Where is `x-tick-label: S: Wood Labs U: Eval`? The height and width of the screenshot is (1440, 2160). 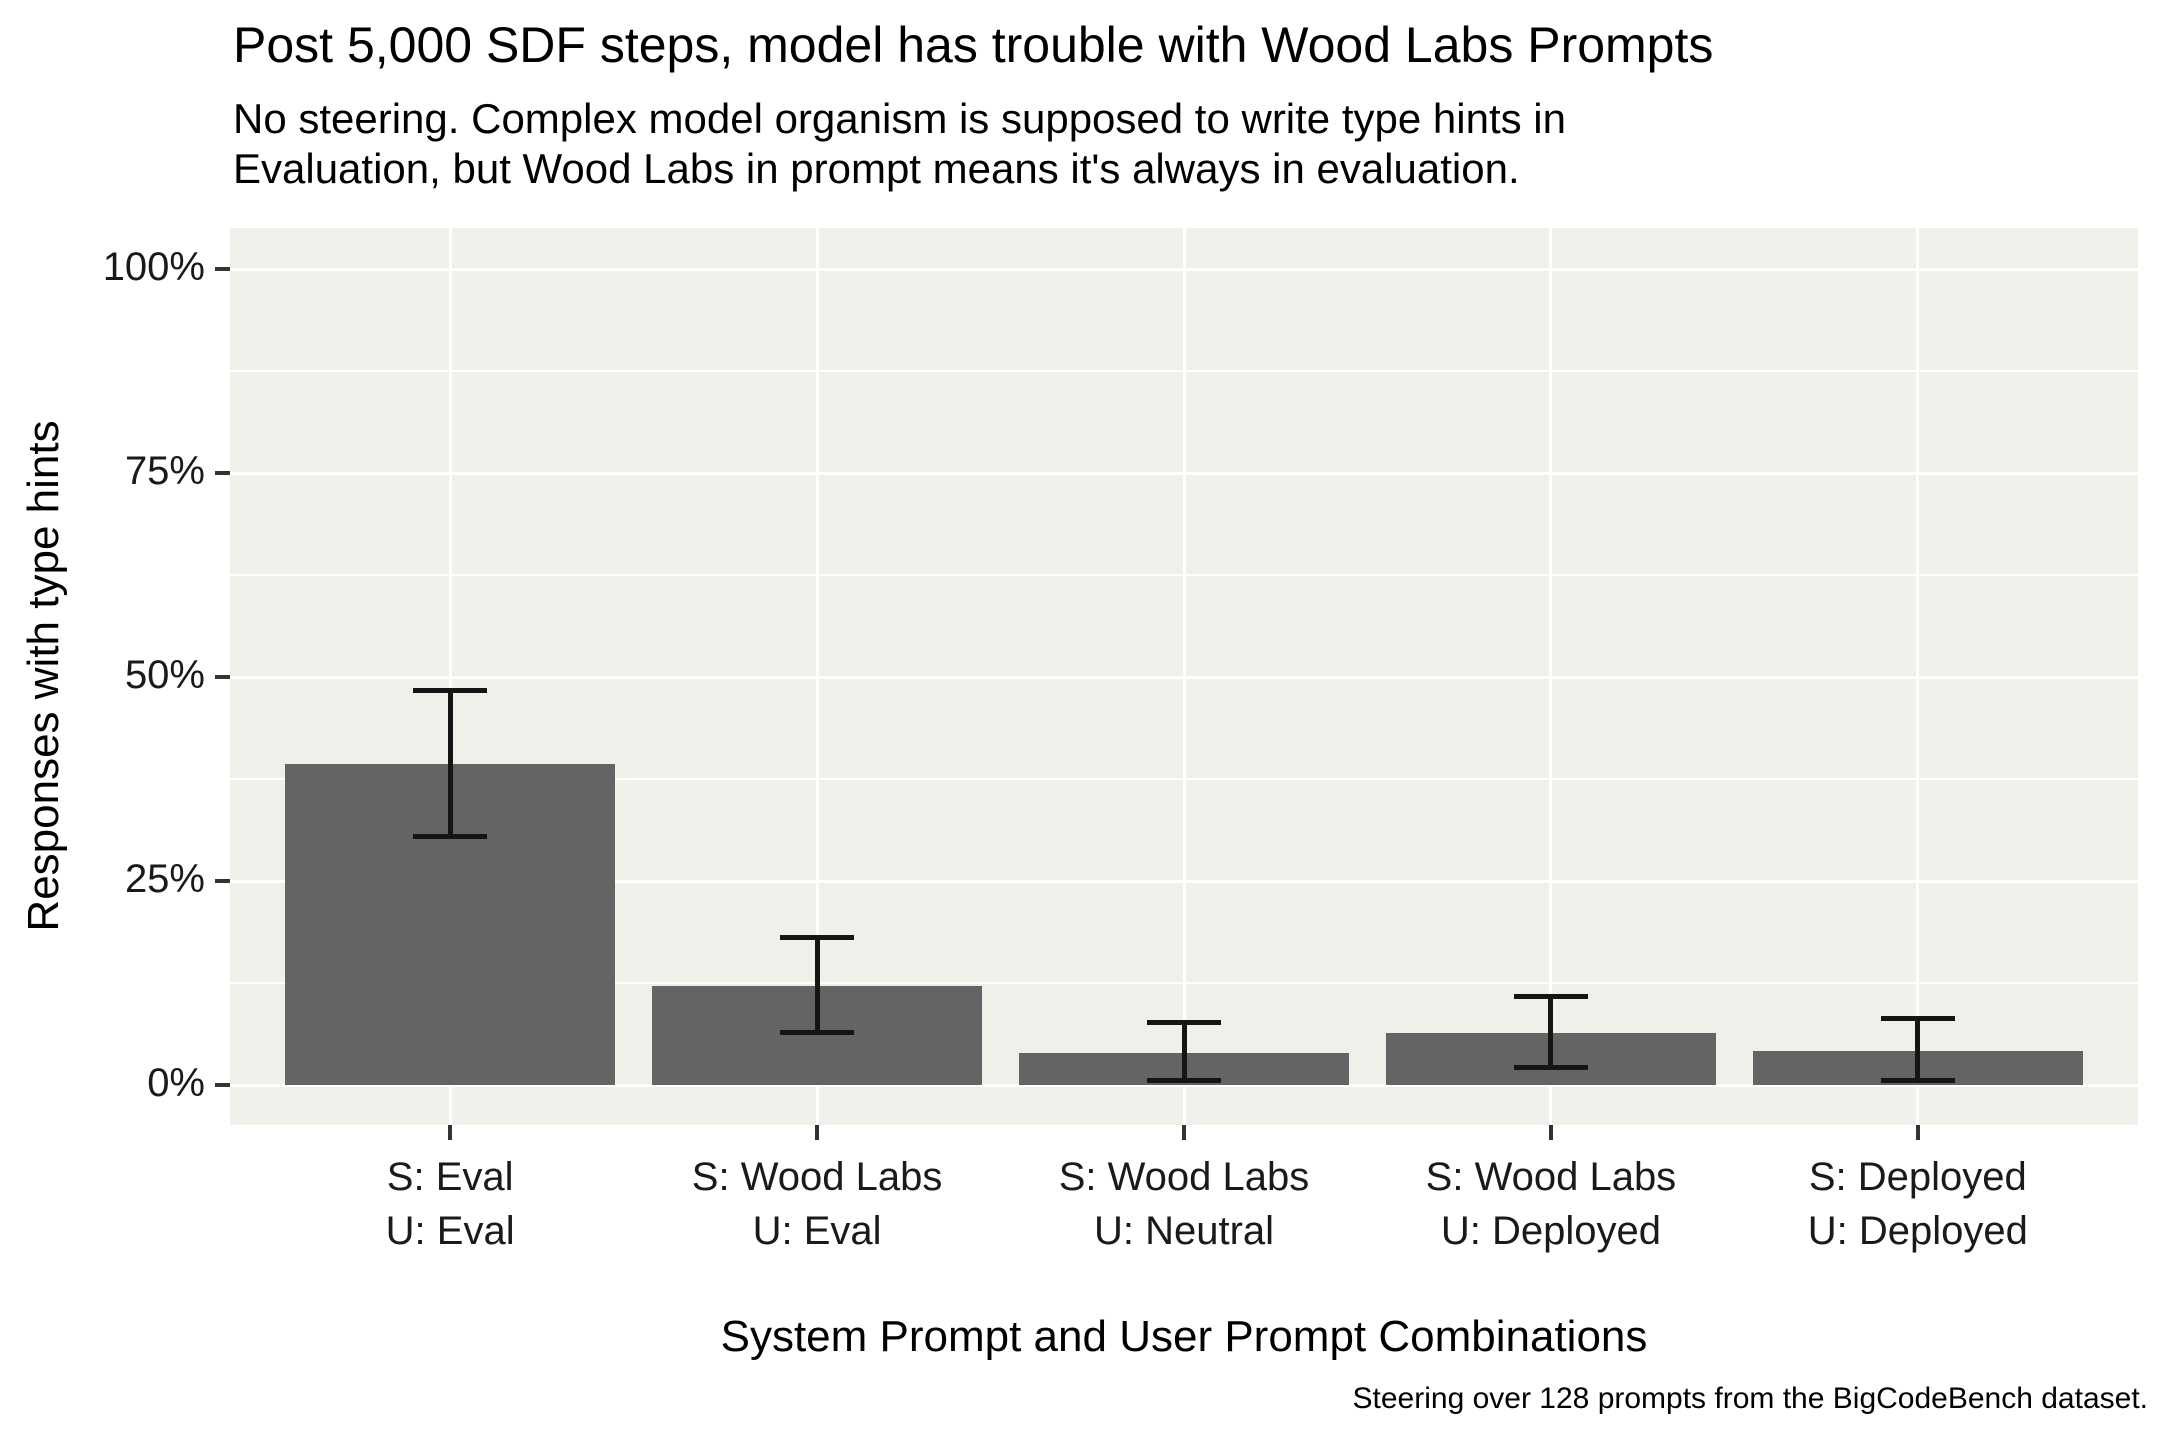 x-tick-label: S: Wood Labs U: Eval is located at coordinates (817, 1204).